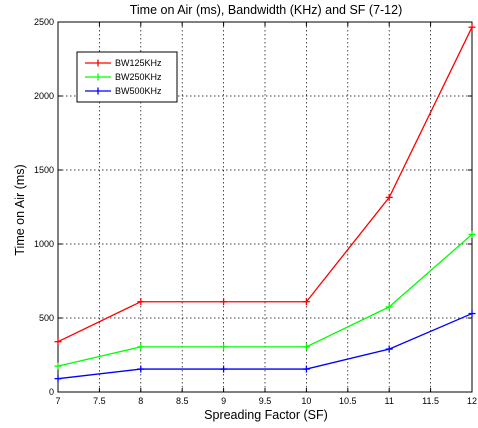  What do you see at coordinates (140, 401) in the screenshot?
I see `x-tick-label: 8` at bounding box center [140, 401].